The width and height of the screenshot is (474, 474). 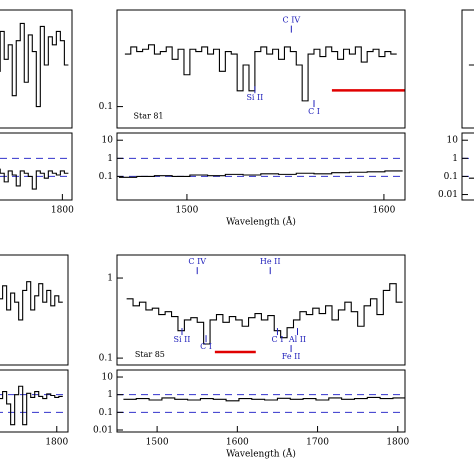 I want to click on line-label: Al II, so click(x=297, y=339).